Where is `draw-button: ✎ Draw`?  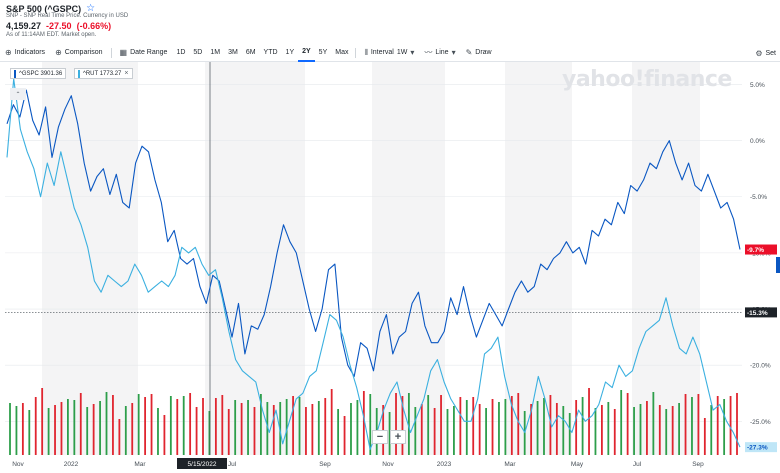
draw-button: ✎ Draw is located at coordinates (479, 53).